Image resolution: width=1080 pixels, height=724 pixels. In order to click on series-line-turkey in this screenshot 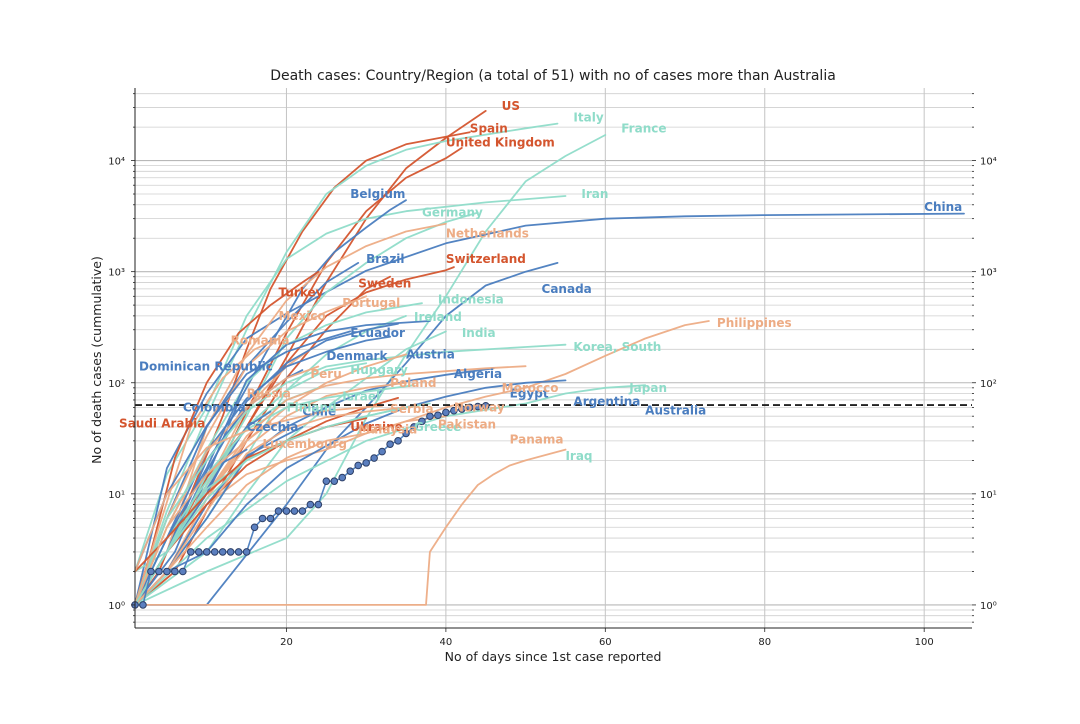, I will do `click(227, 438)`.